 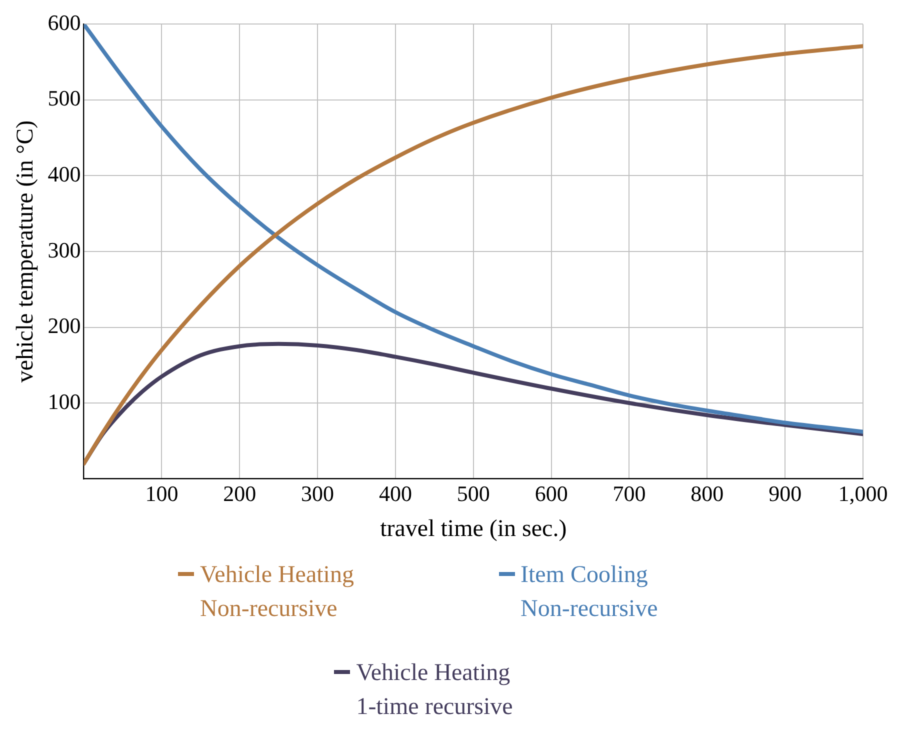 I want to click on y-tick-label: 200, so click(x=64, y=325).